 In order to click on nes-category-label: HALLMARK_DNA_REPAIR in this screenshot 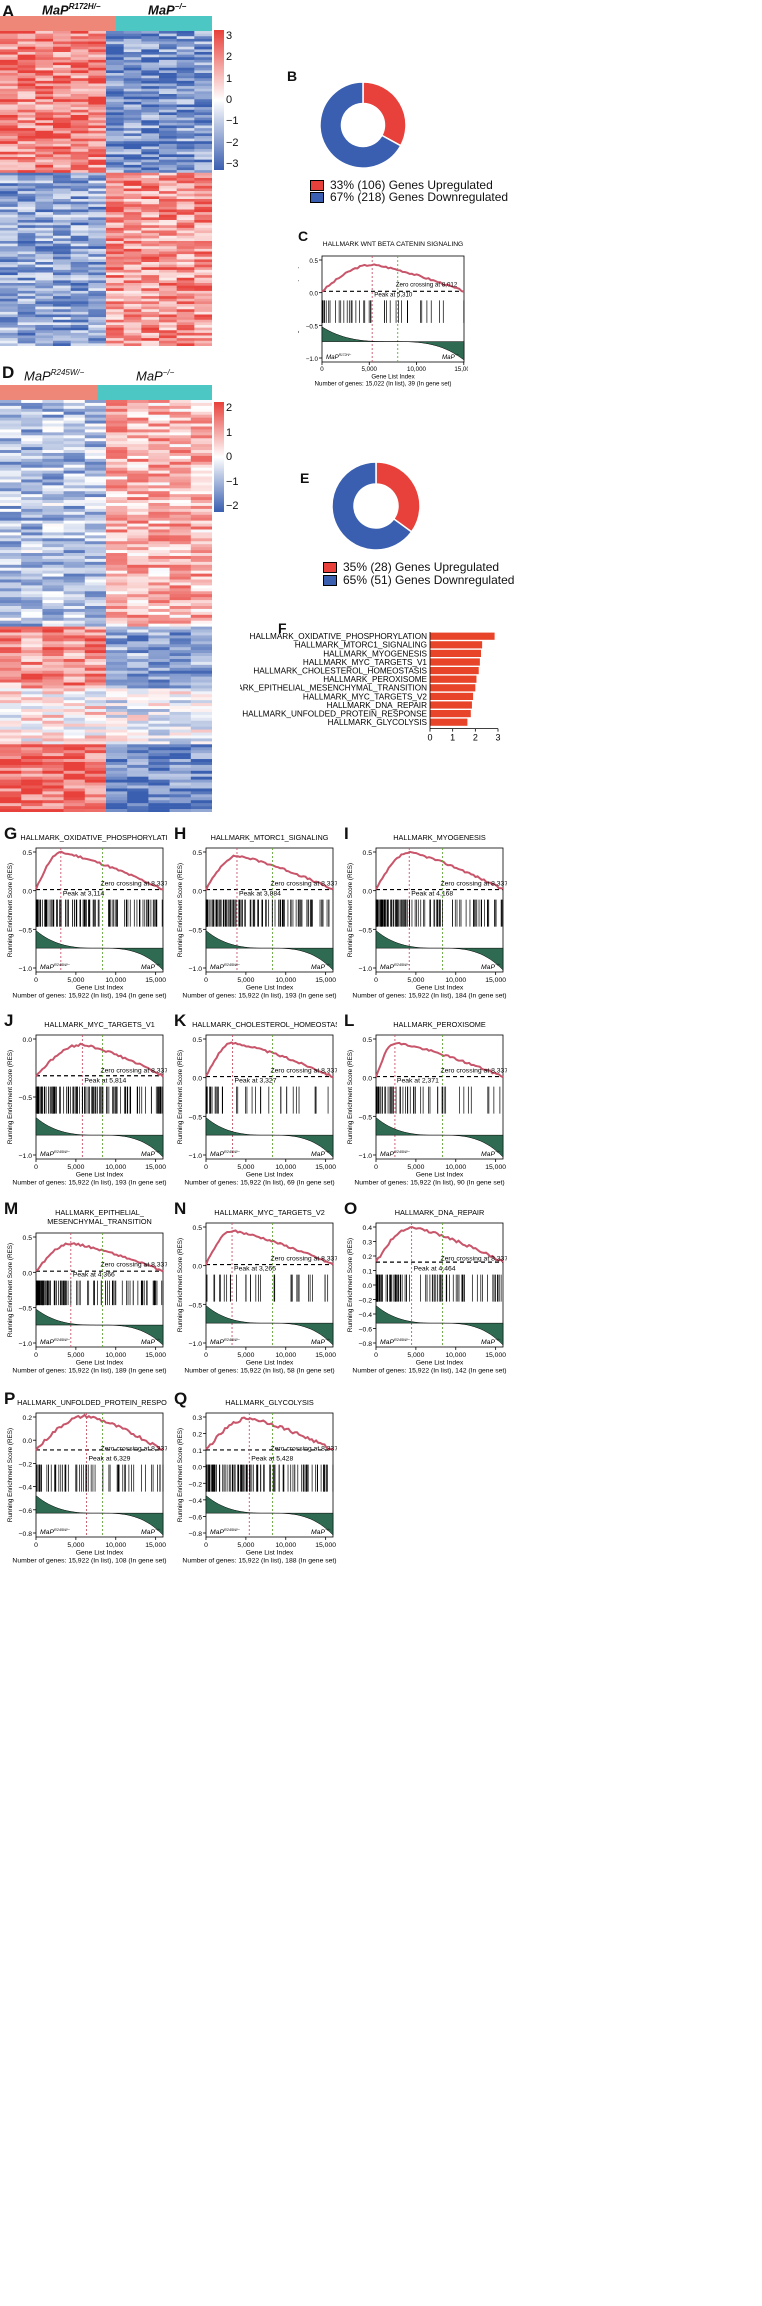, I will do `click(377, 705)`.